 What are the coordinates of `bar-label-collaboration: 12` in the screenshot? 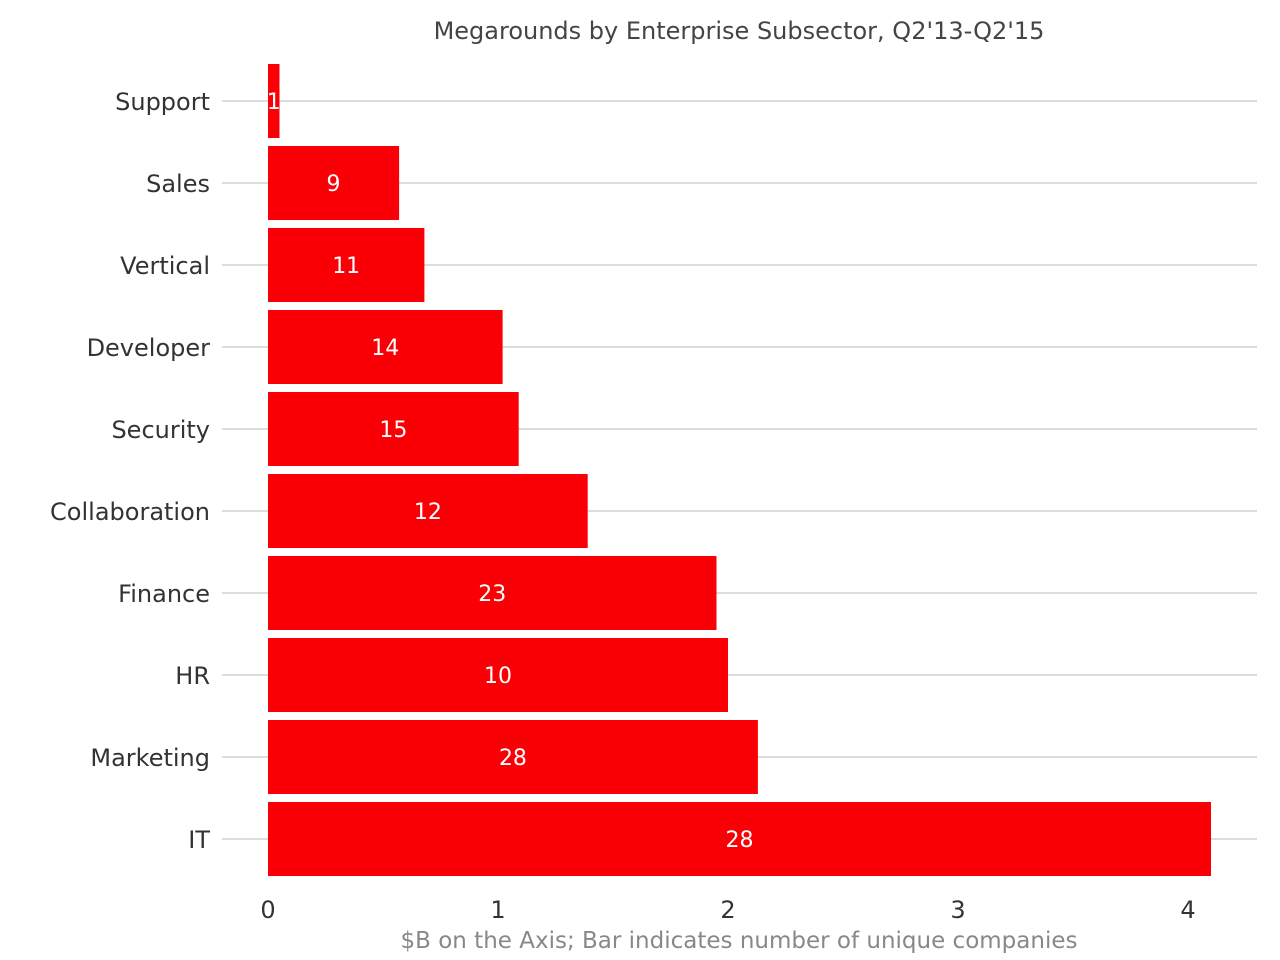 It's located at (428, 512).